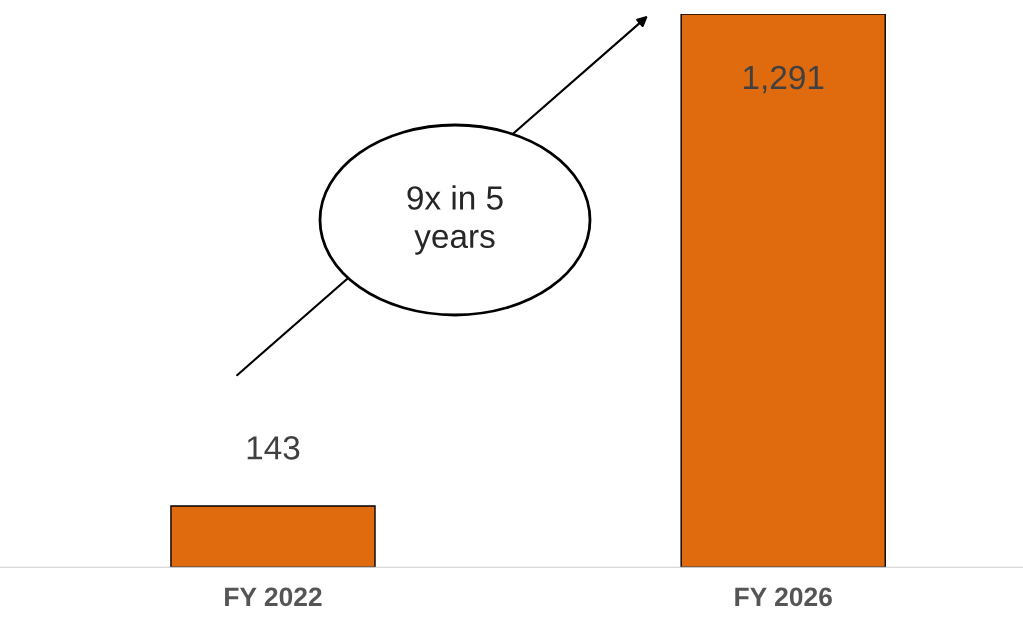 The image size is (1023, 636). Describe the element at coordinates (455, 220) in the screenshot. I see `annotation: 9x in 5 years` at that location.